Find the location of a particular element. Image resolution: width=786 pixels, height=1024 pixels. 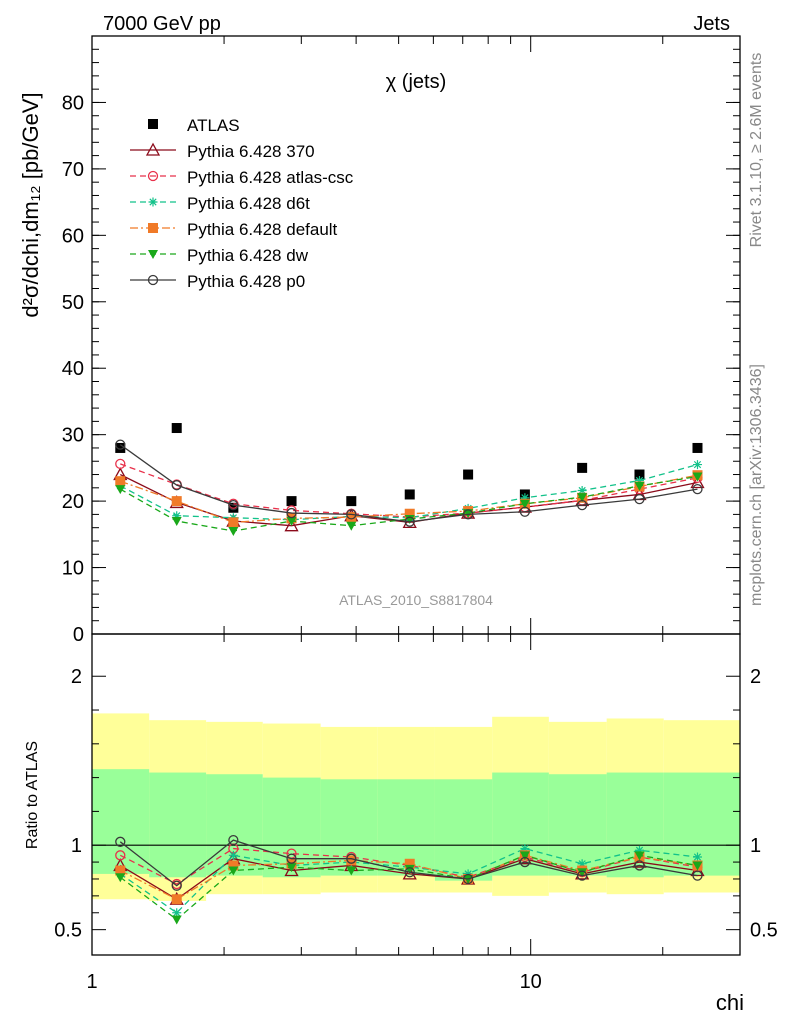

legend-entry: Pythia 6.428 atlas-csc is located at coordinates (242, 177).